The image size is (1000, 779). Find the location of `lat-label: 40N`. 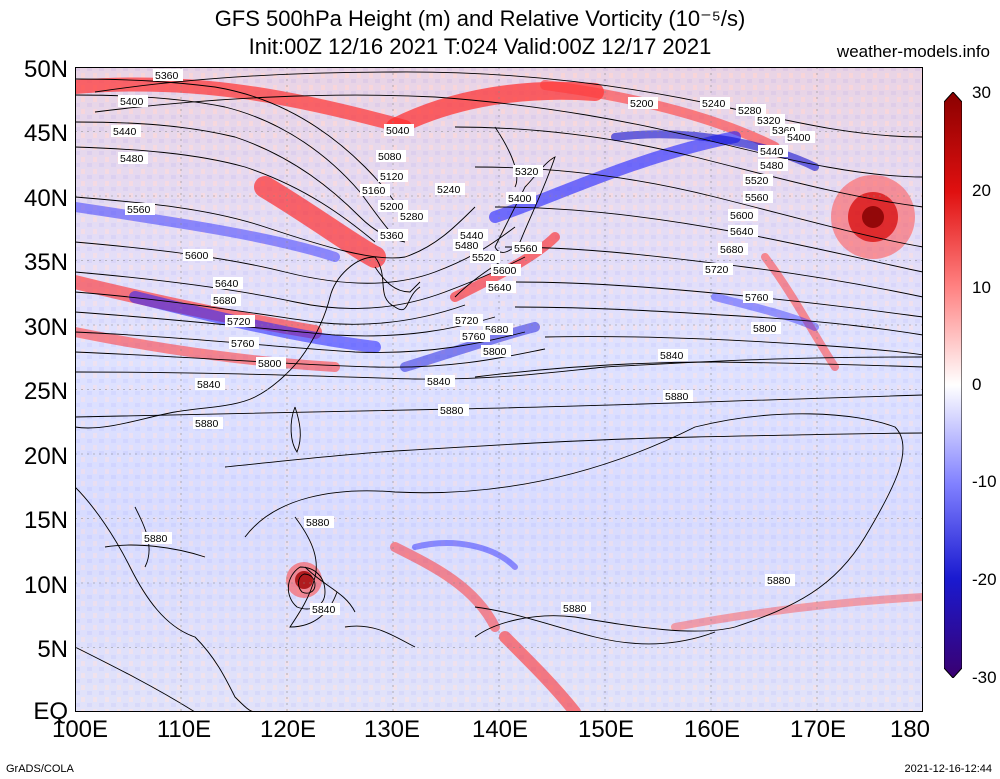

lat-label: 40N is located at coordinates (45, 198).